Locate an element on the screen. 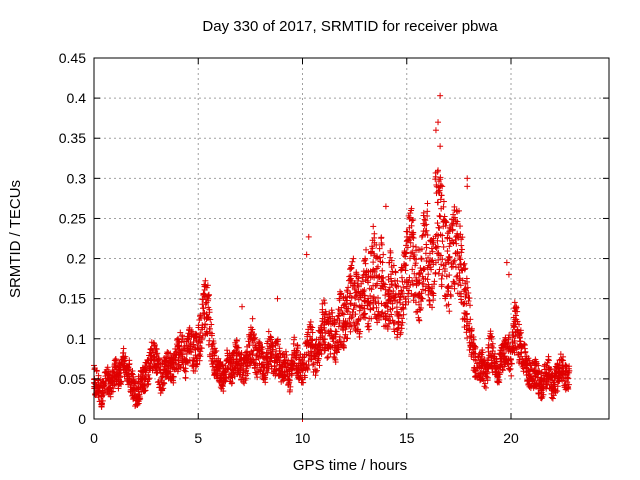 This screenshot has height=480, width=640. x-tick-label: 20 is located at coordinates (511, 438).